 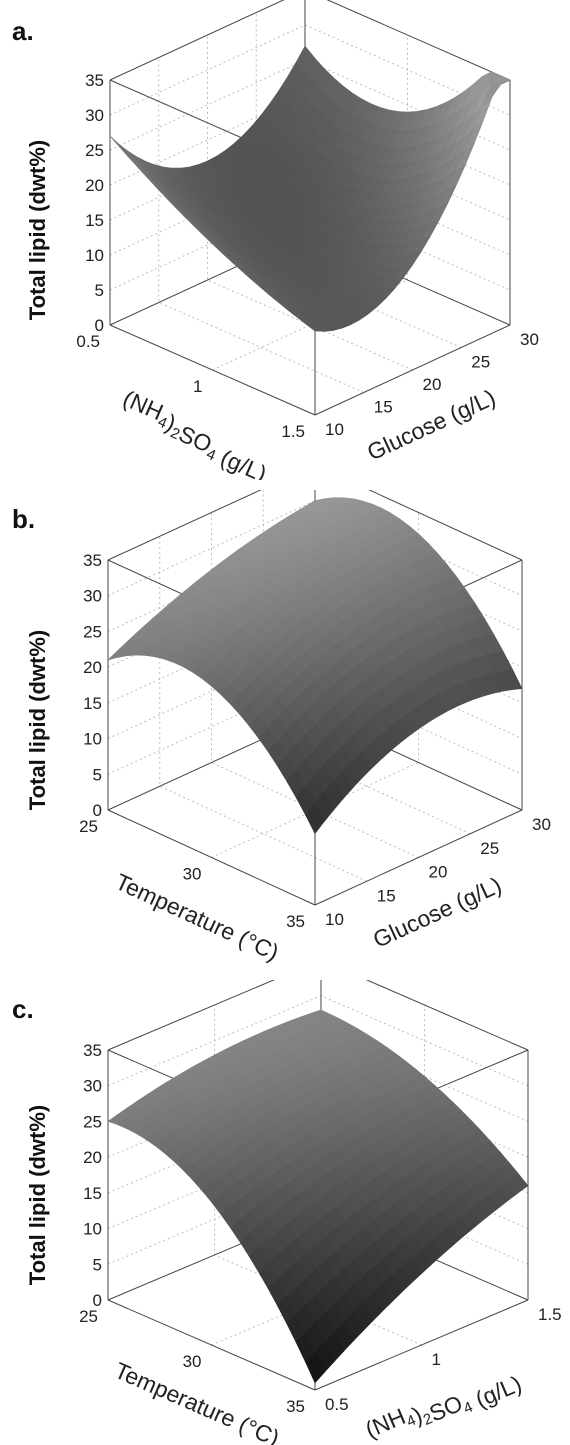 I want to click on x-tick-label: 0.5, so click(x=88, y=341).